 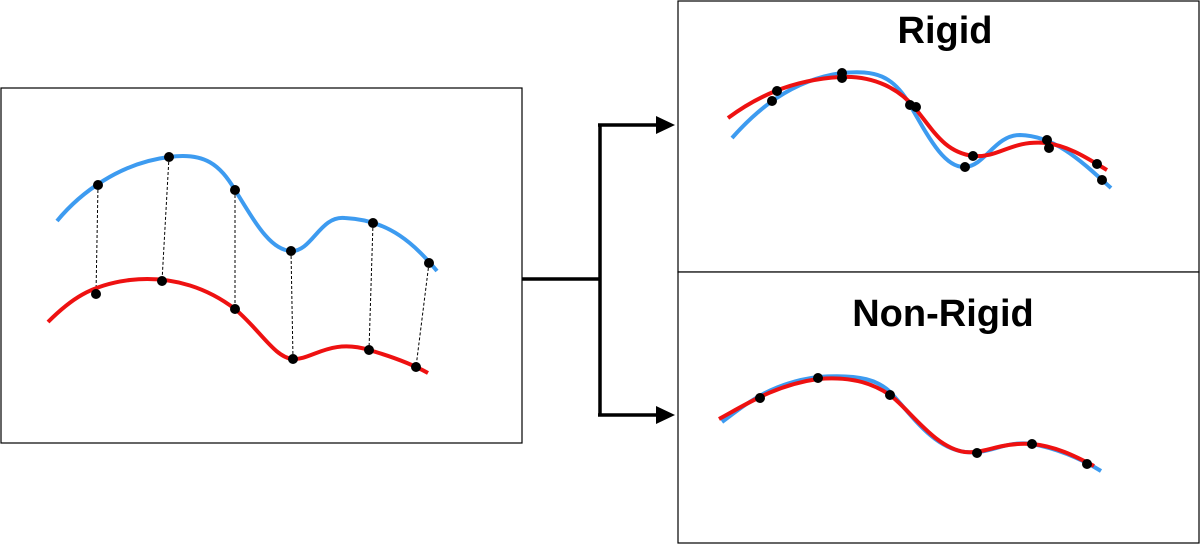 I want to click on branch-connector, so click(x=593, y=270).